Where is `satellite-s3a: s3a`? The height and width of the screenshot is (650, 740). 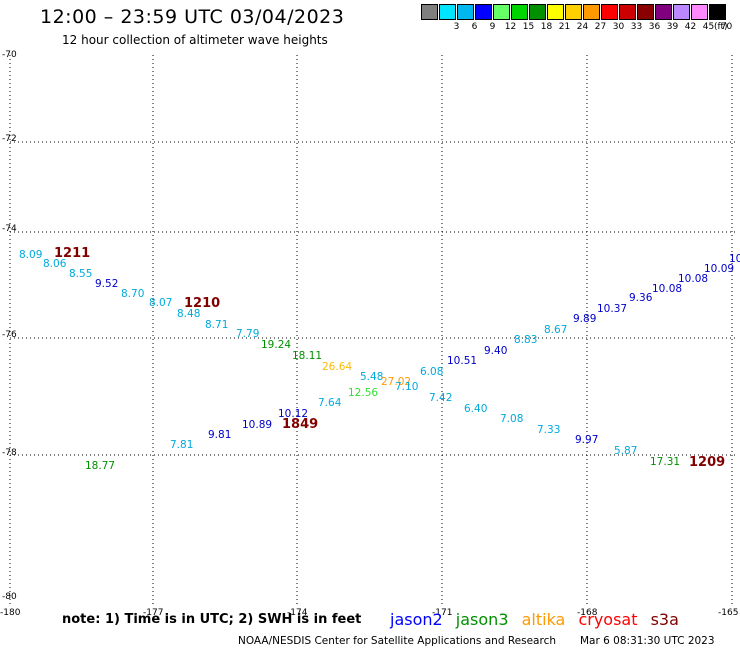
satellite-s3a: s3a is located at coordinates (664, 619).